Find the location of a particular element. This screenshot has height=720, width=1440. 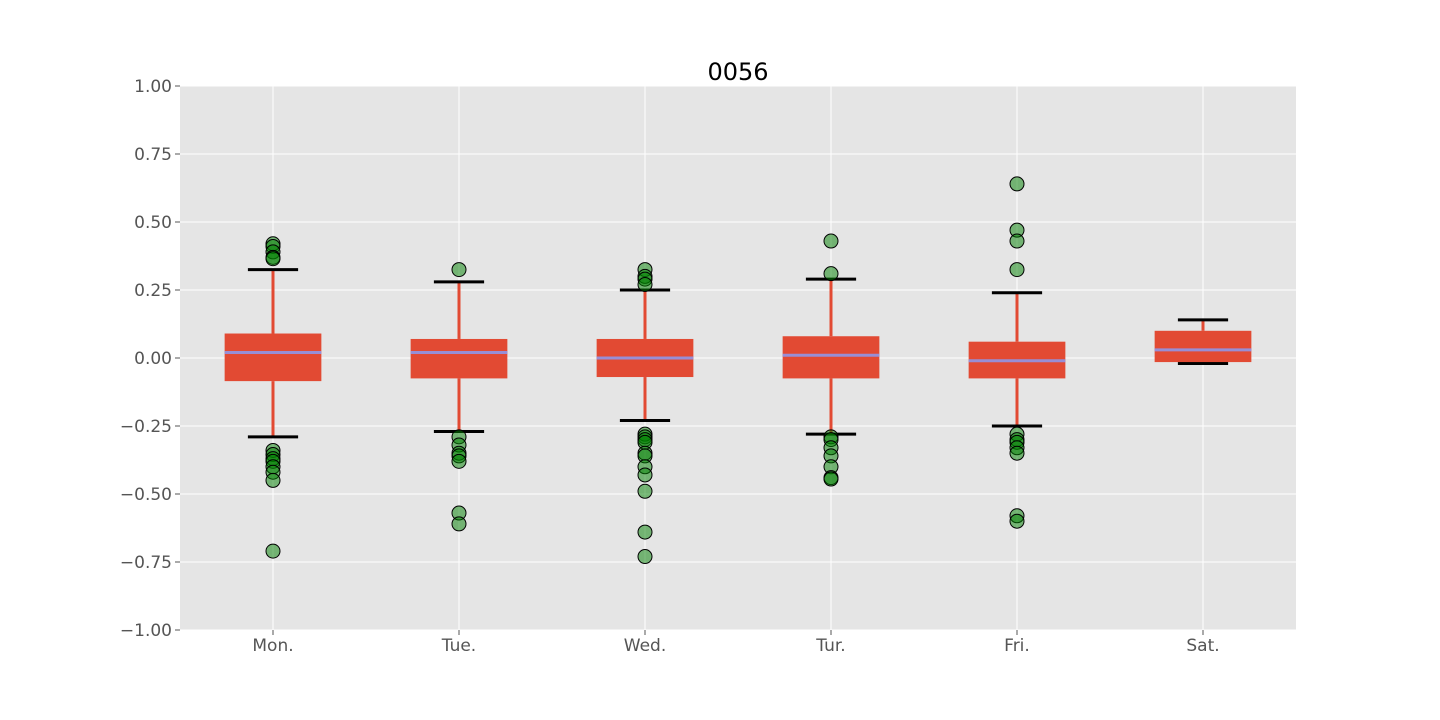

x-tick-label: Tur. is located at coordinates (830, 646).